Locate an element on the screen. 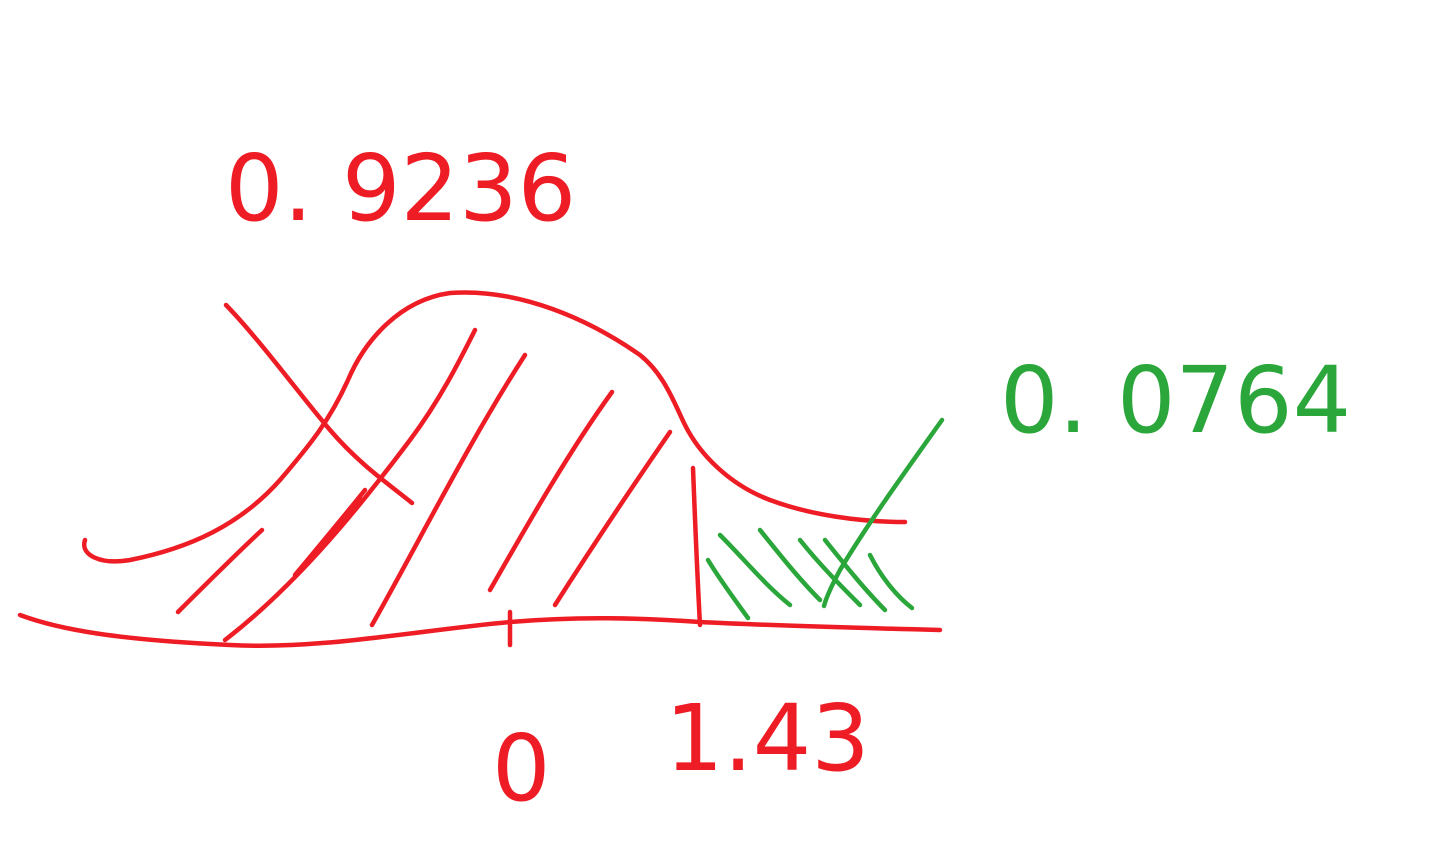  tick-z-label: 1.43 is located at coordinates (767, 738).